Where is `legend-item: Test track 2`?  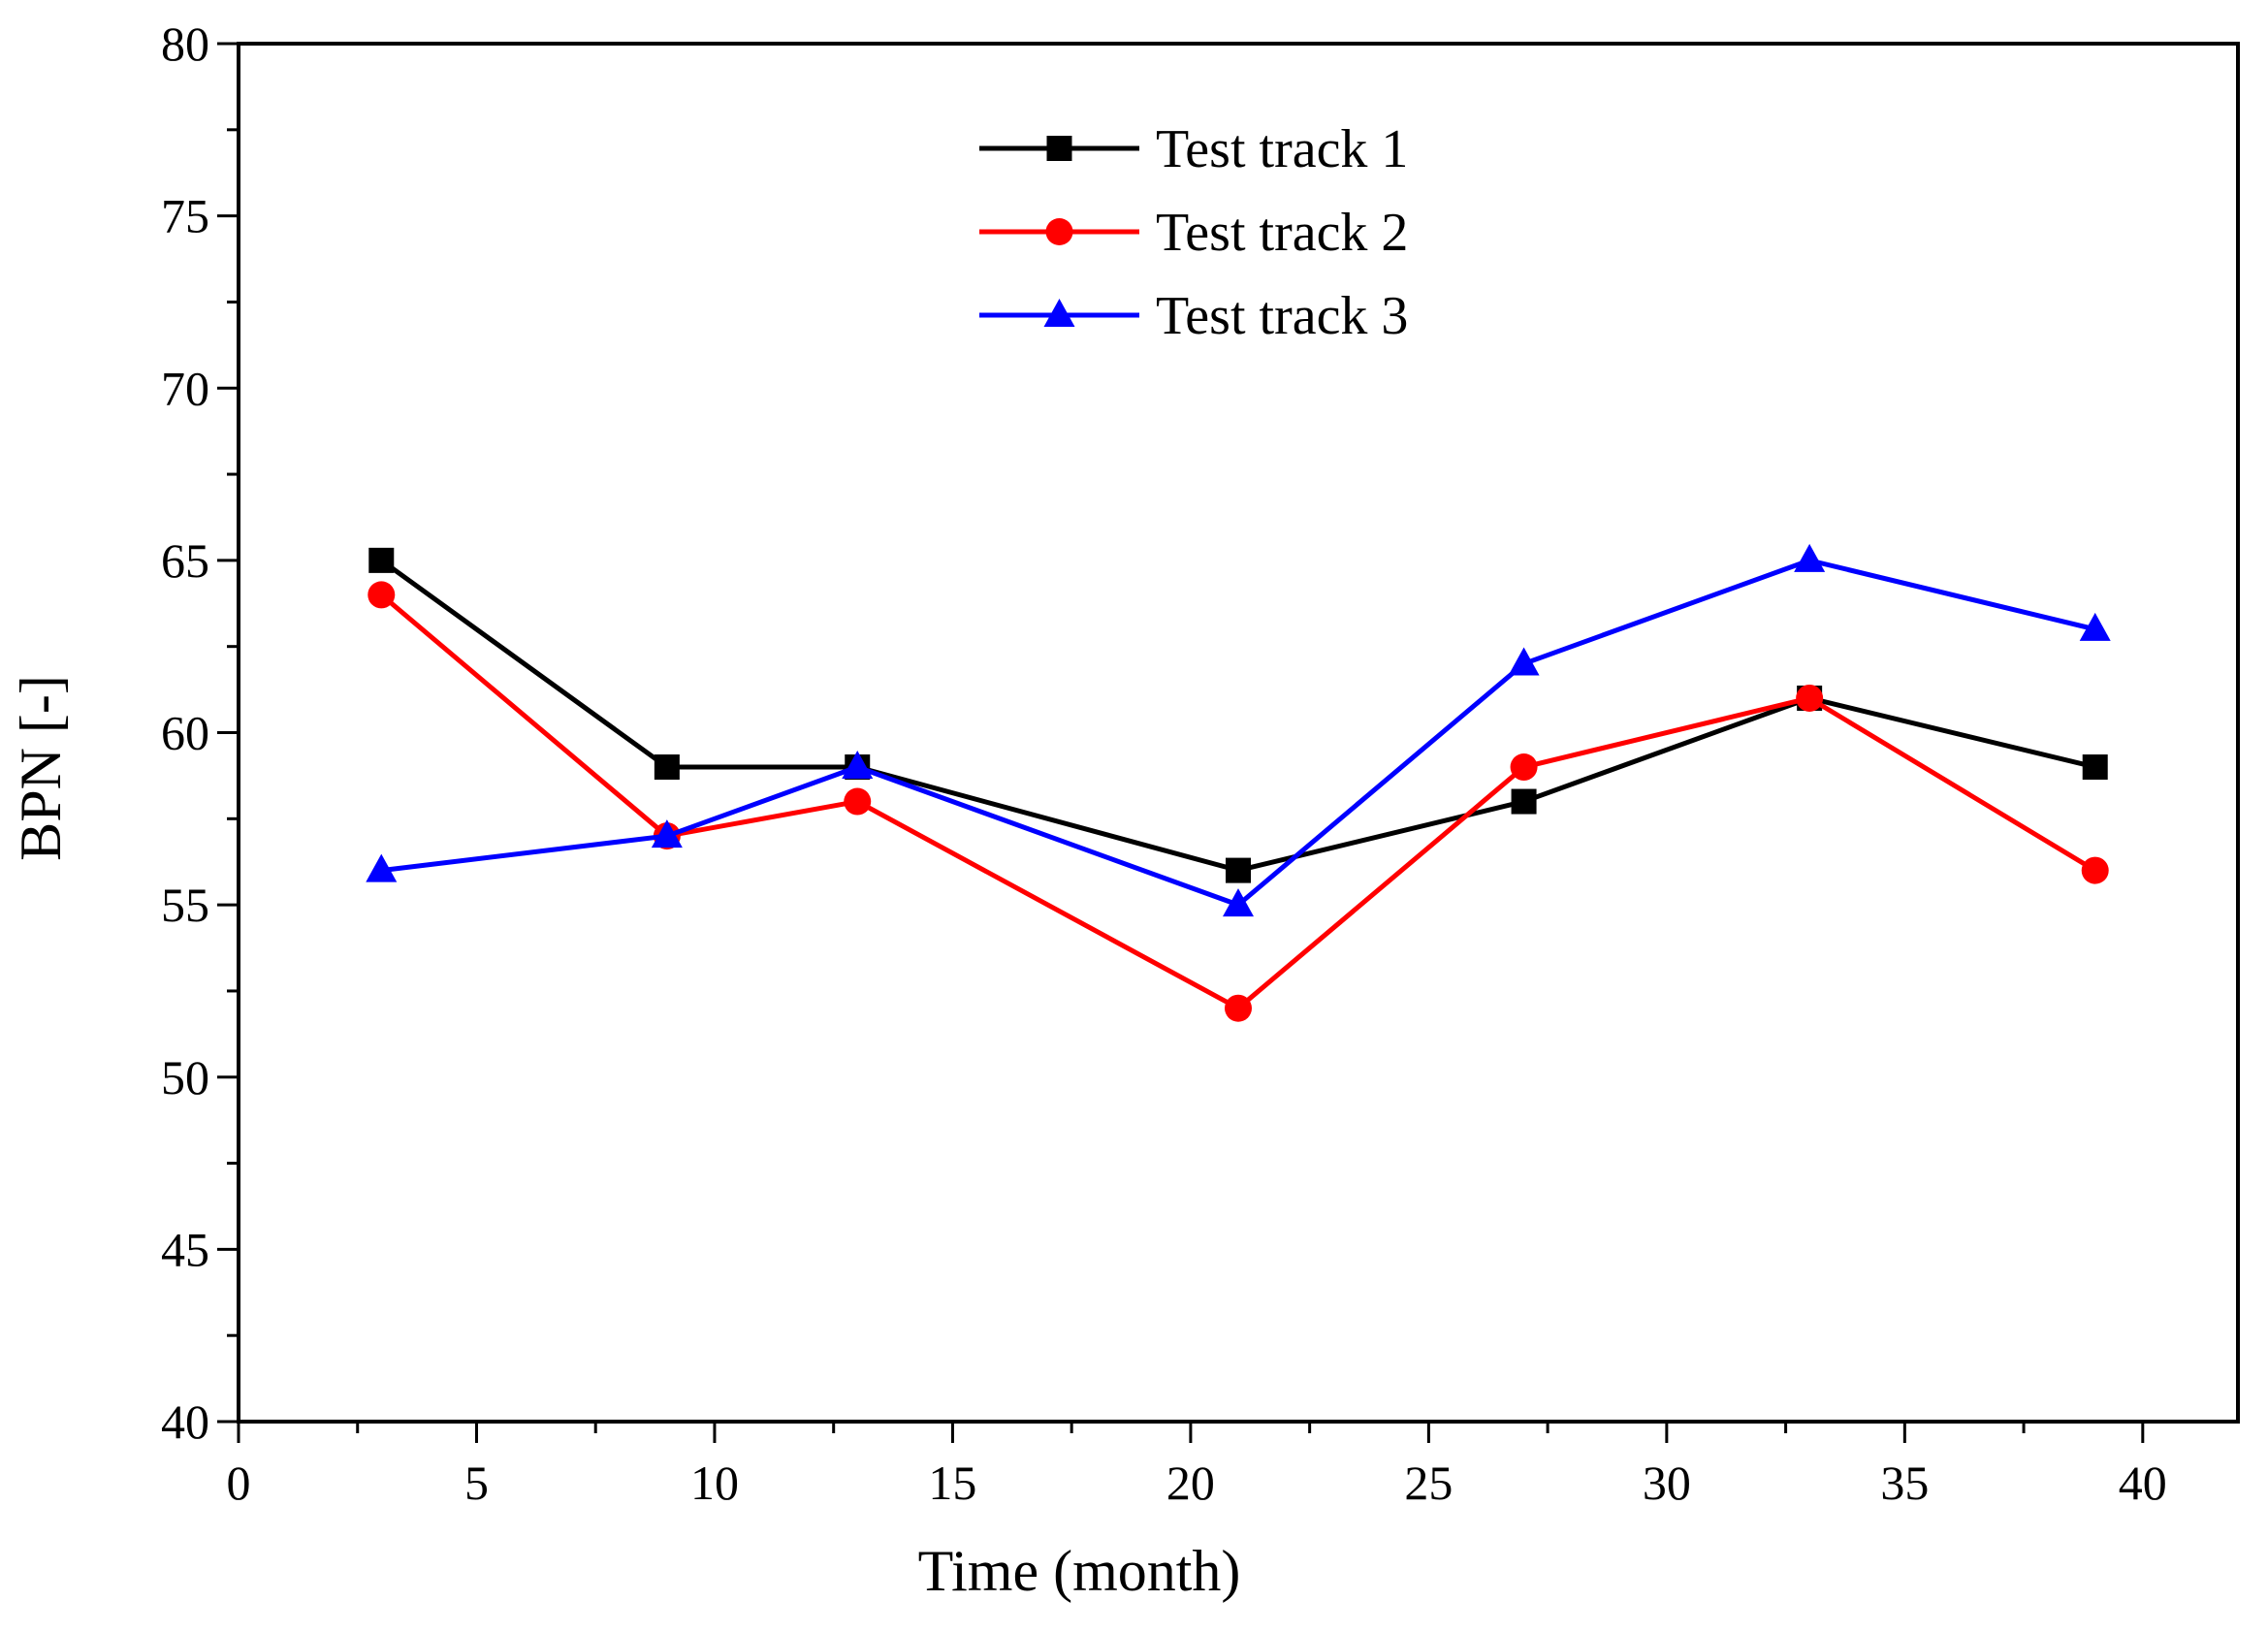 legend-item: Test track 2 is located at coordinates (1193, 233).